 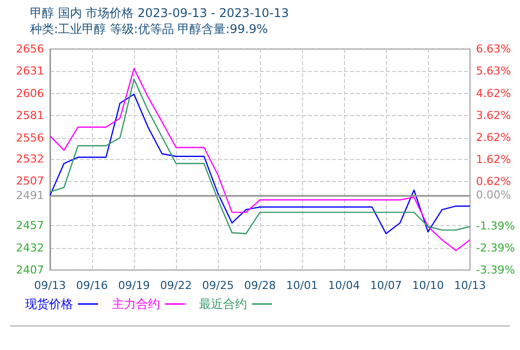 What do you see at coordinates (493, 137) in the screenshot?
I see `y2-tick-label: 2.62%` at bounding box center [493, 137].